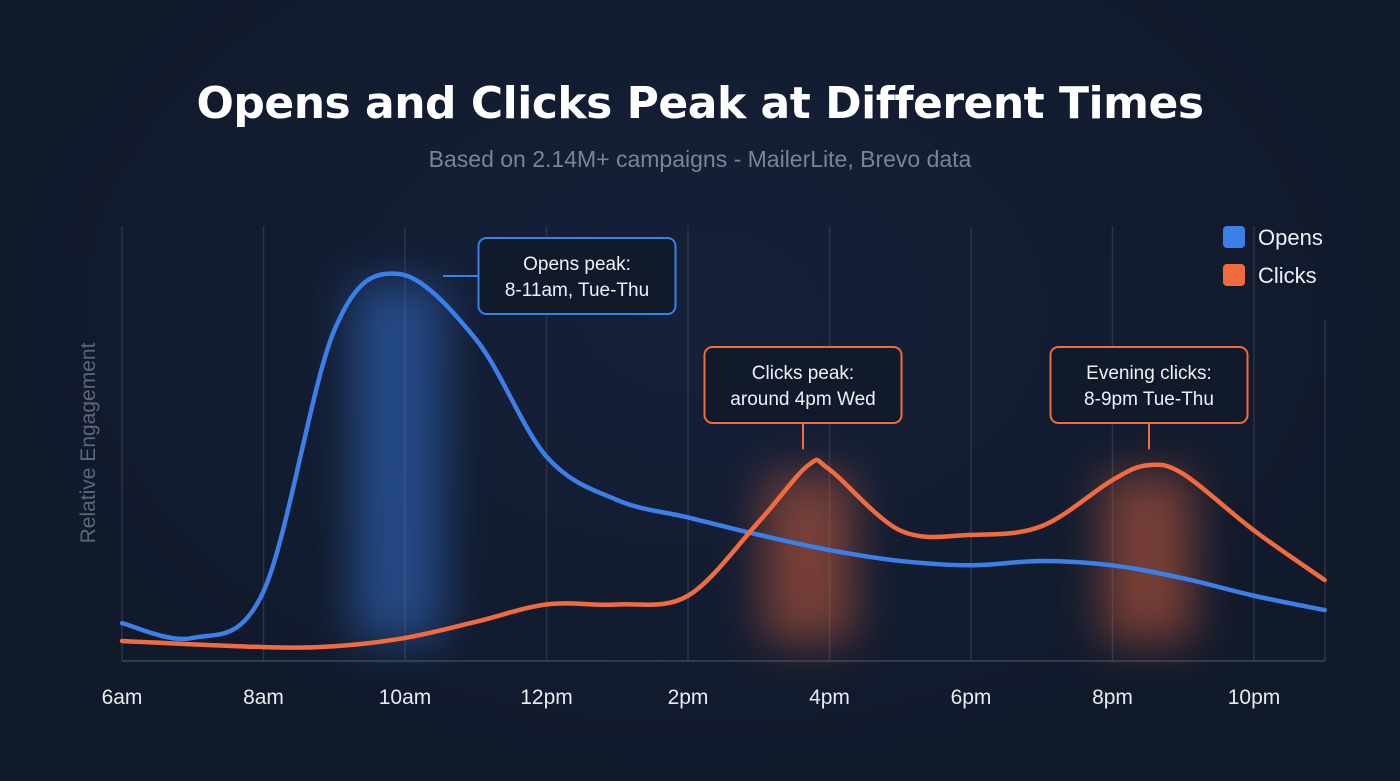 The image size is (1400, 781). Describe the element at coordinates (1234, 275) in the screenshot. I see `legend-swatch-clicks` at that location.